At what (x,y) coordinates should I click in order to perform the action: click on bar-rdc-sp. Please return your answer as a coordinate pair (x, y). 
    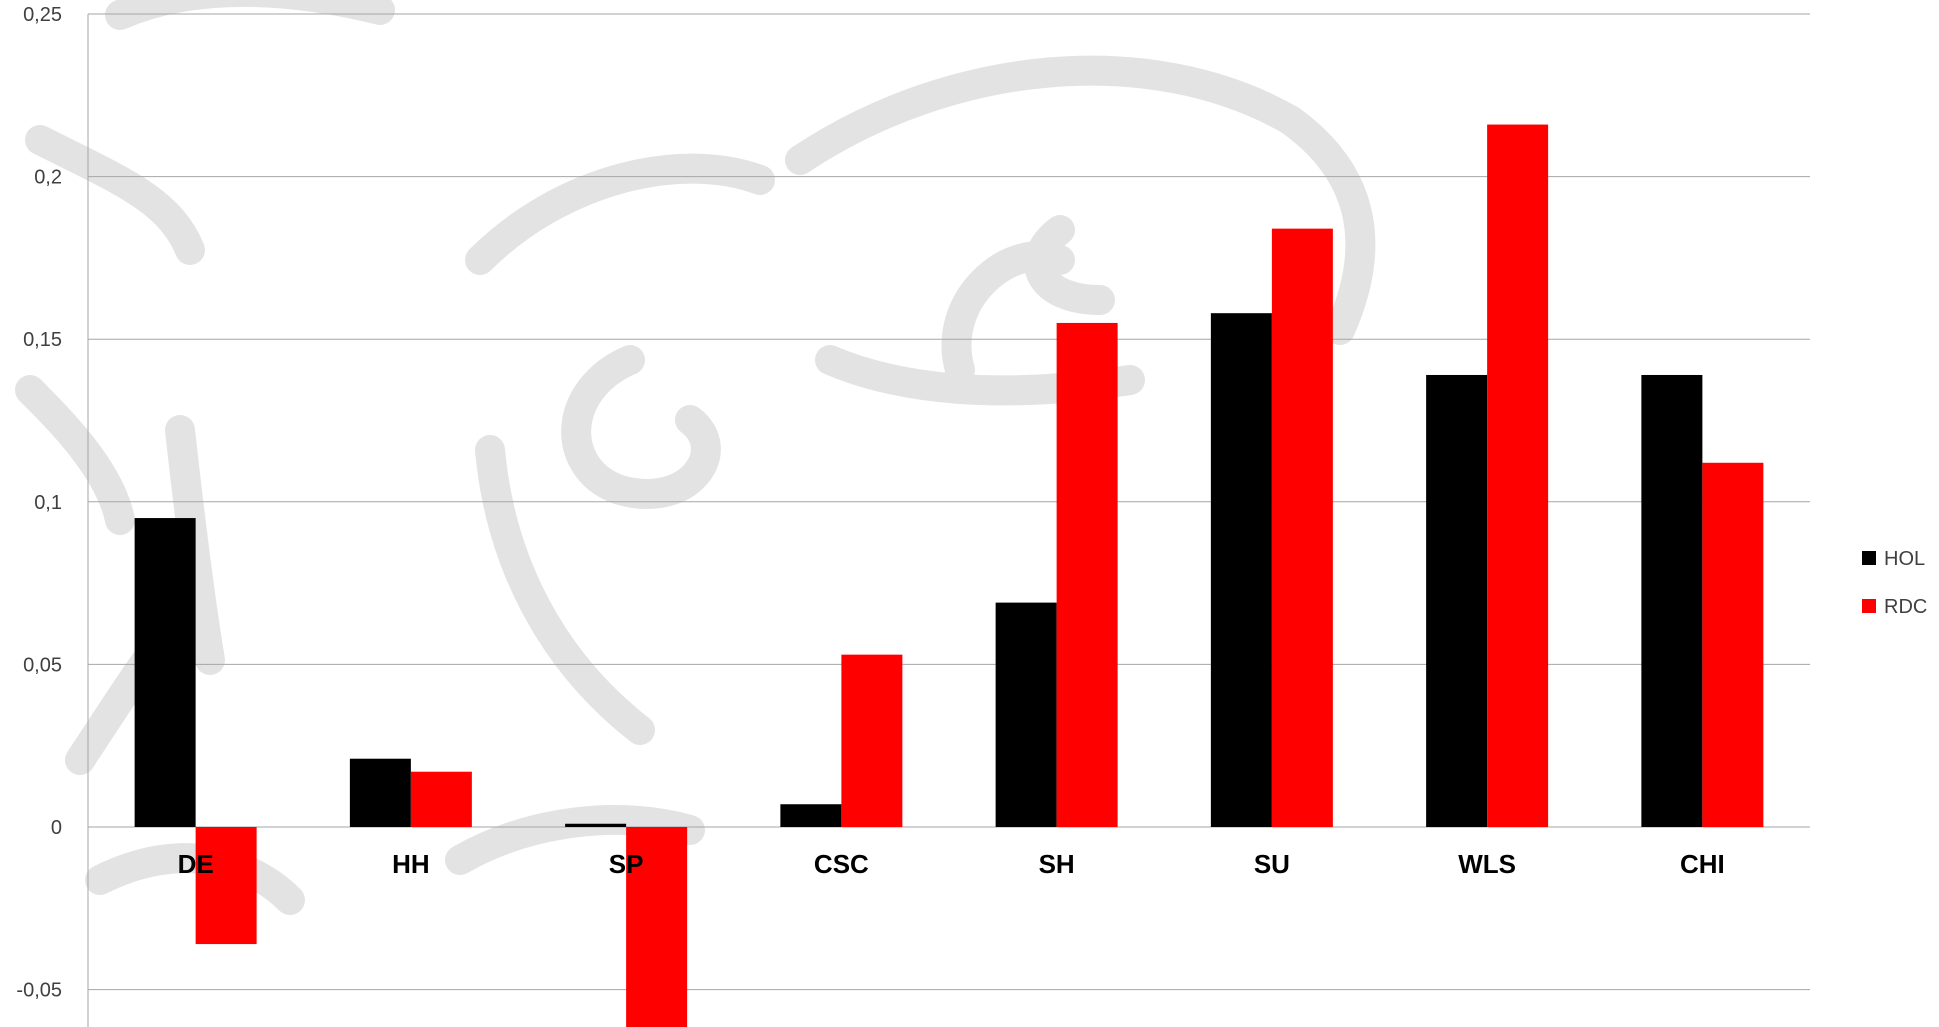
    Looking at the image, I should click on (657, 927).